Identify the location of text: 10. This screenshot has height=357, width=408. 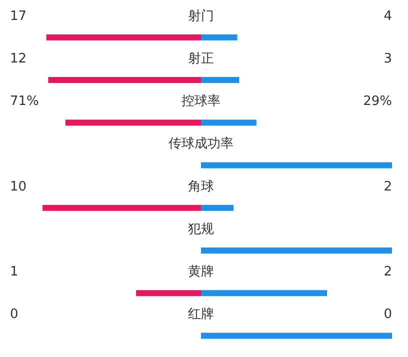
(18, 186).